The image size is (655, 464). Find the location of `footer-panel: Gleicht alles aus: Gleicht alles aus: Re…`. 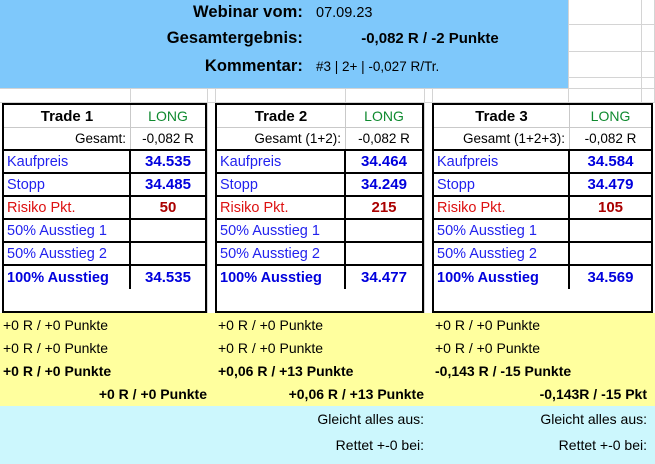

footer-panel: Gleicht alles aus: Gleicht alles aus: Re… is located at coordinates (327, 435).